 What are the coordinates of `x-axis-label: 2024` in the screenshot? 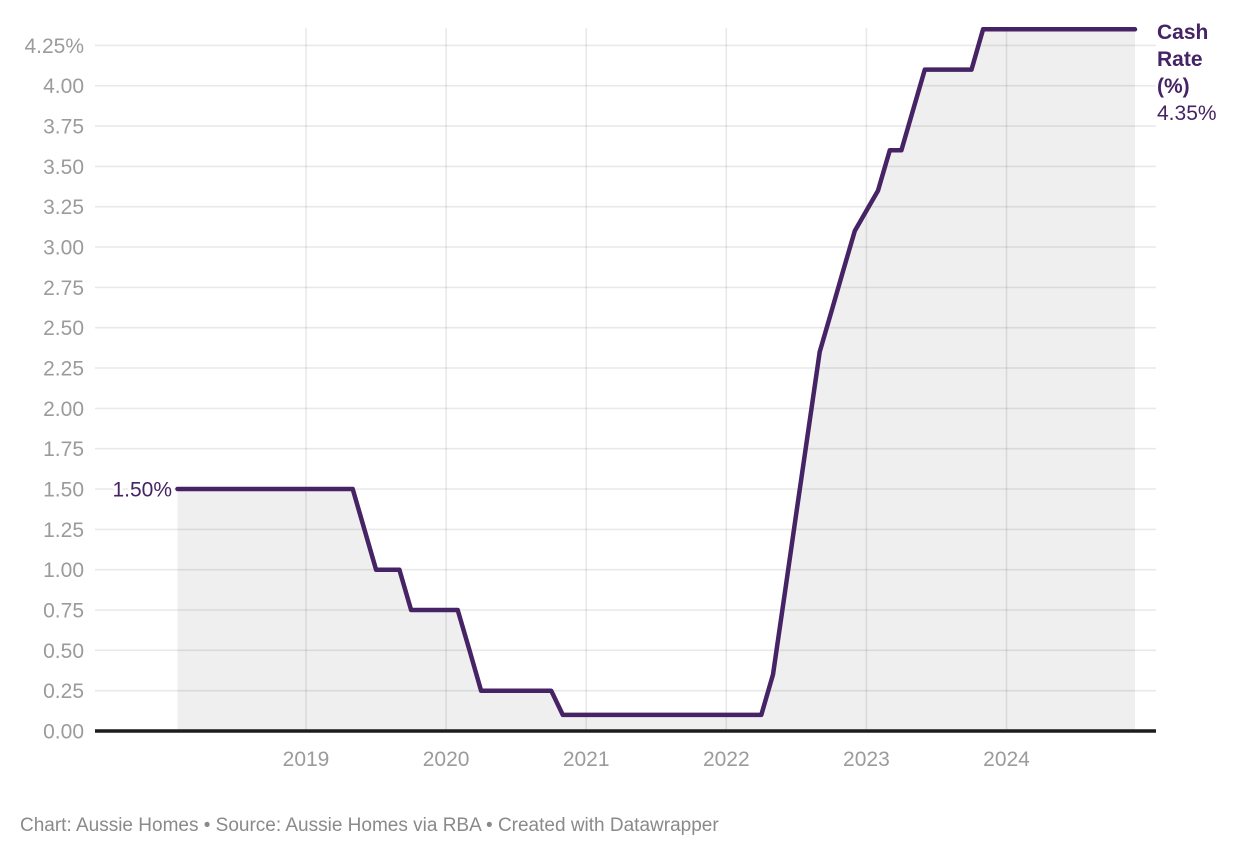 It's located at (1006, 759).